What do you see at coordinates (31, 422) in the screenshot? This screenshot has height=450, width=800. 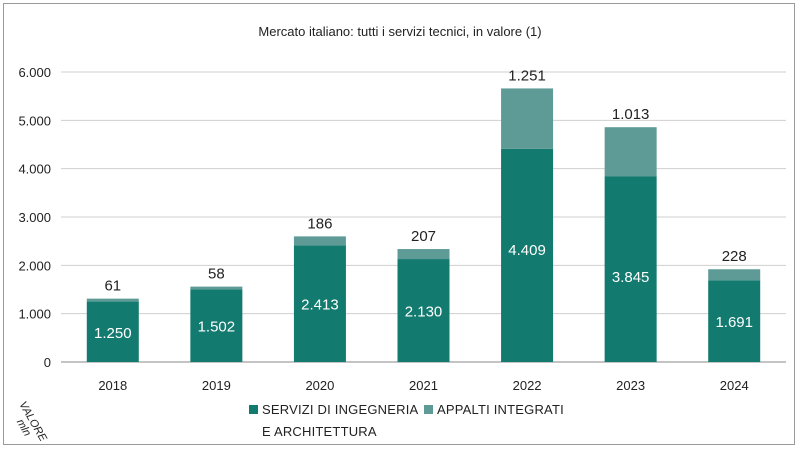 I see `y-axis-title: VALORE mln` at bounding box center [31, 422].